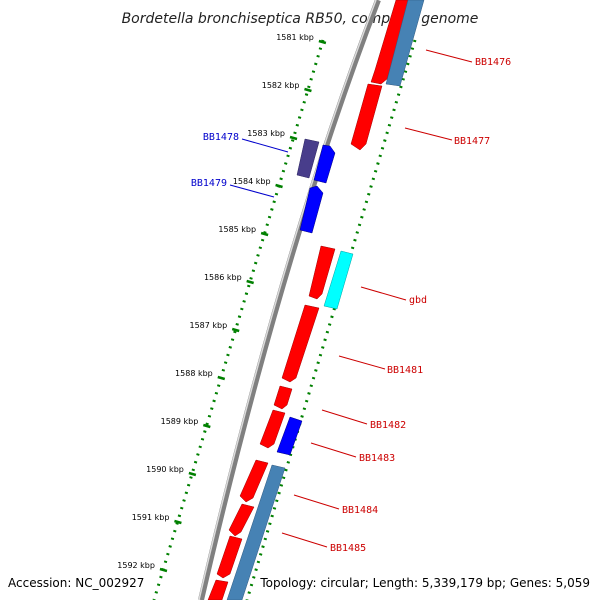  Describe the element at coordinates (209, 183) in the screenshot. I see `gene-label-bb1479: BB1479` at that location.